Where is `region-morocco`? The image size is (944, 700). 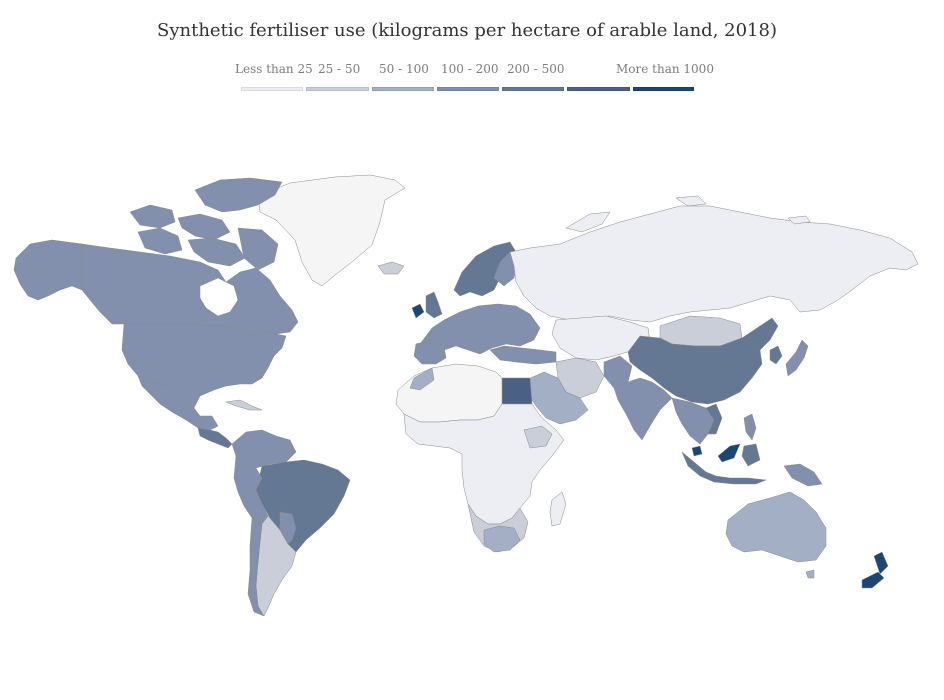 region-morocco is located at coordinates (422, 379).